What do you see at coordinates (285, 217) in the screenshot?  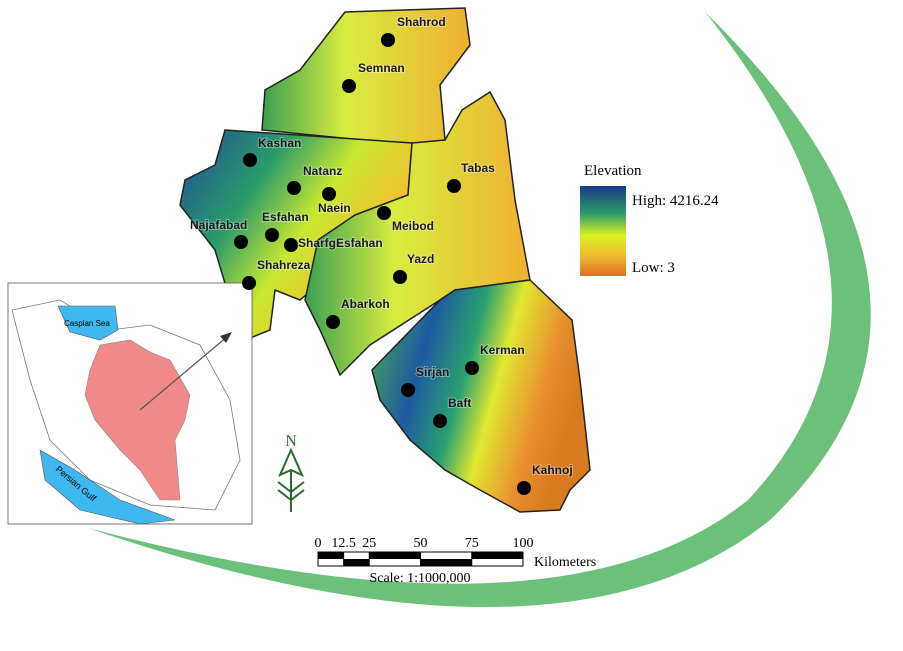 I see `city-label: Esfahan` at bounding box center [285, 217].